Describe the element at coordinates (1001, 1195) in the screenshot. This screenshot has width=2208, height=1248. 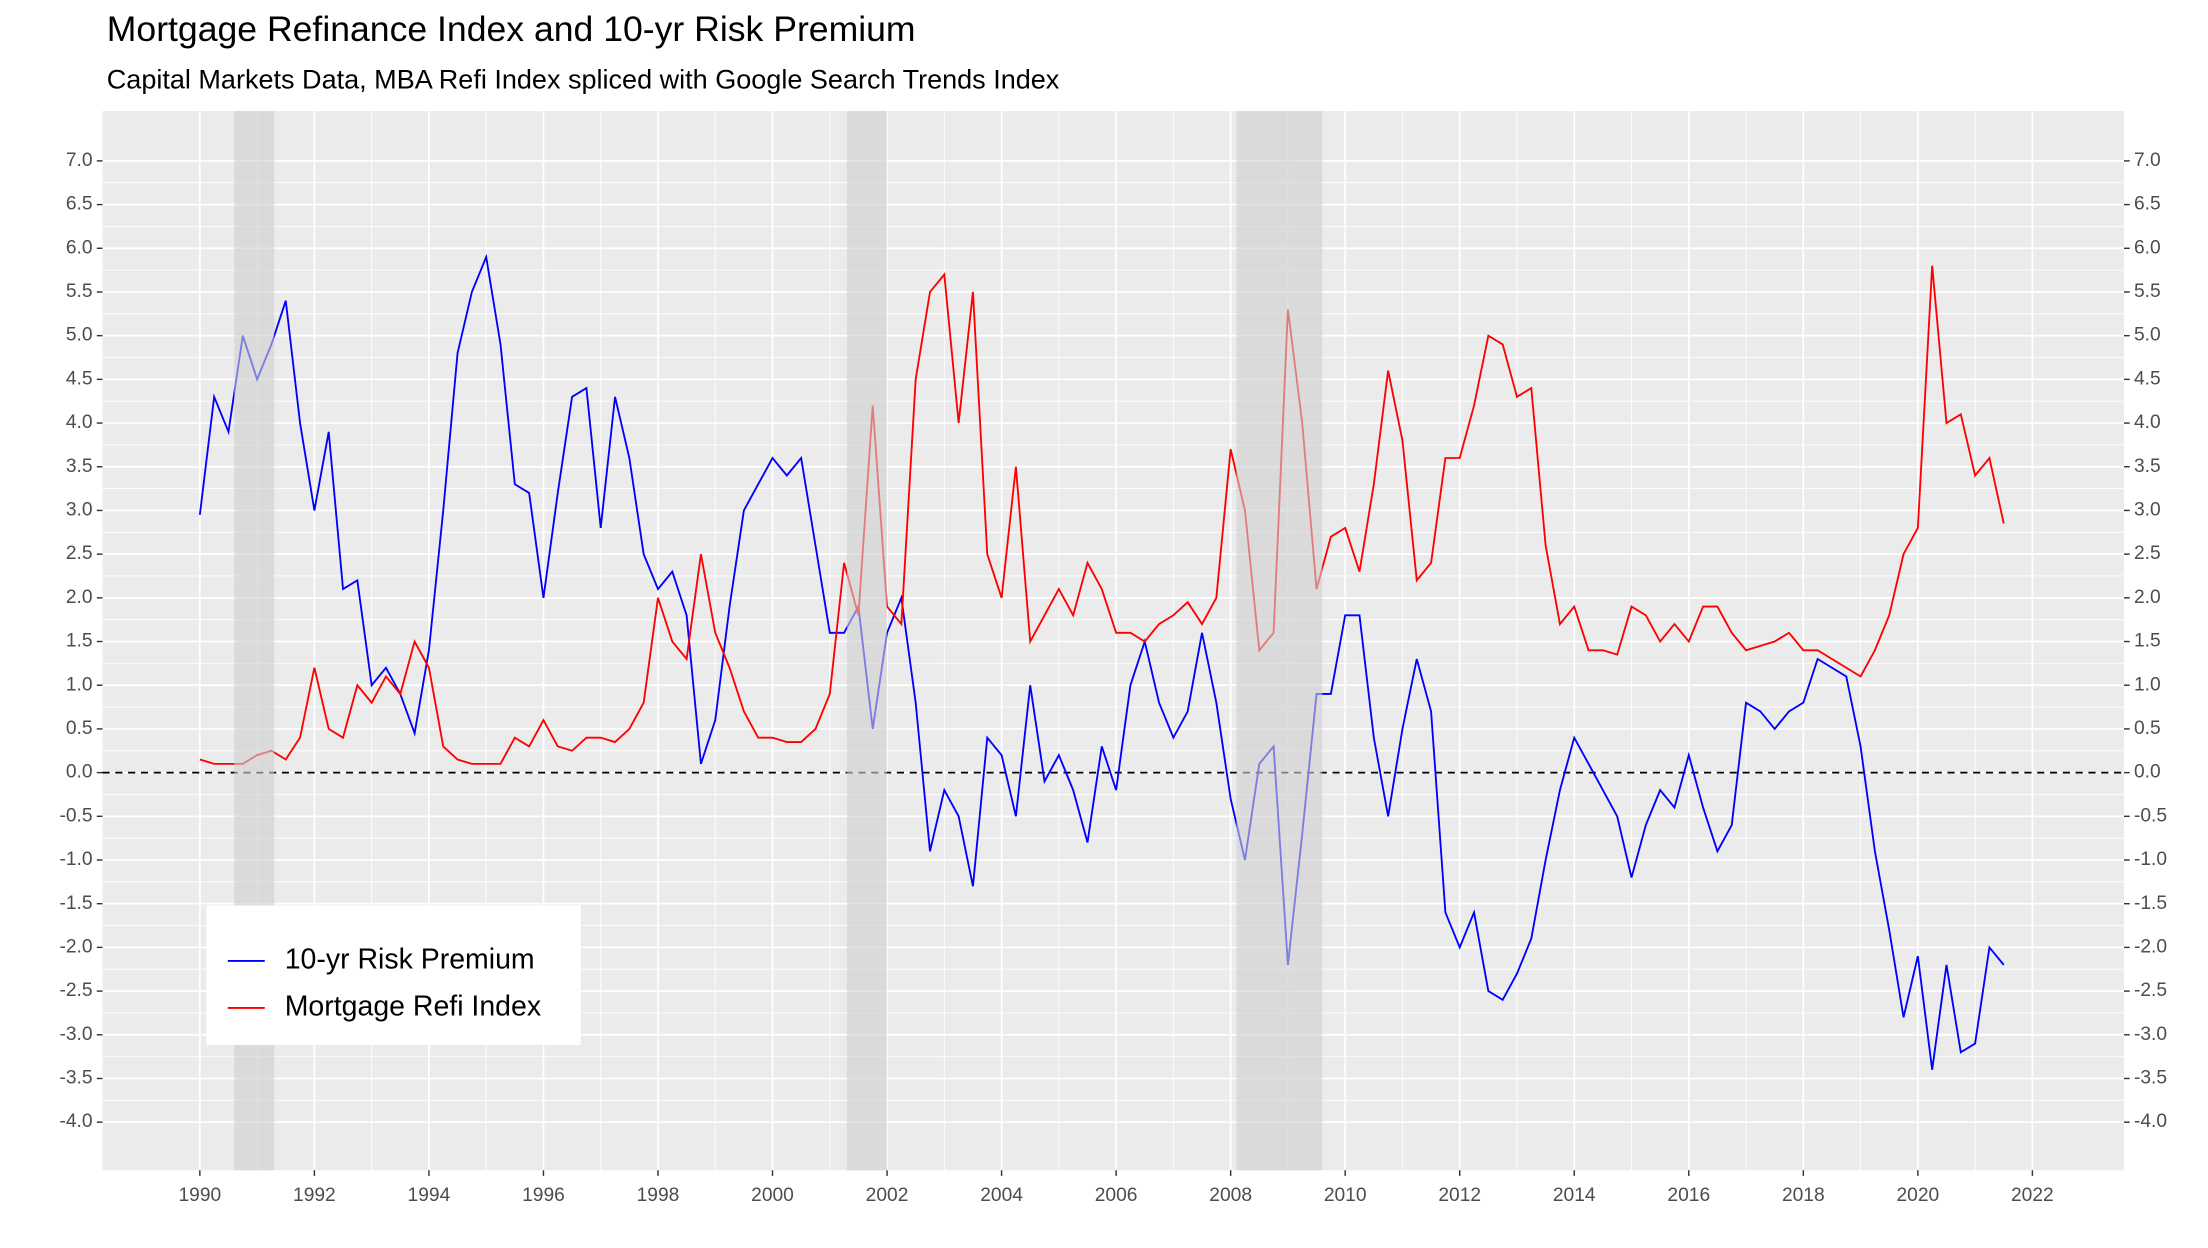
I see `x-tick-label: 2004` at that location.